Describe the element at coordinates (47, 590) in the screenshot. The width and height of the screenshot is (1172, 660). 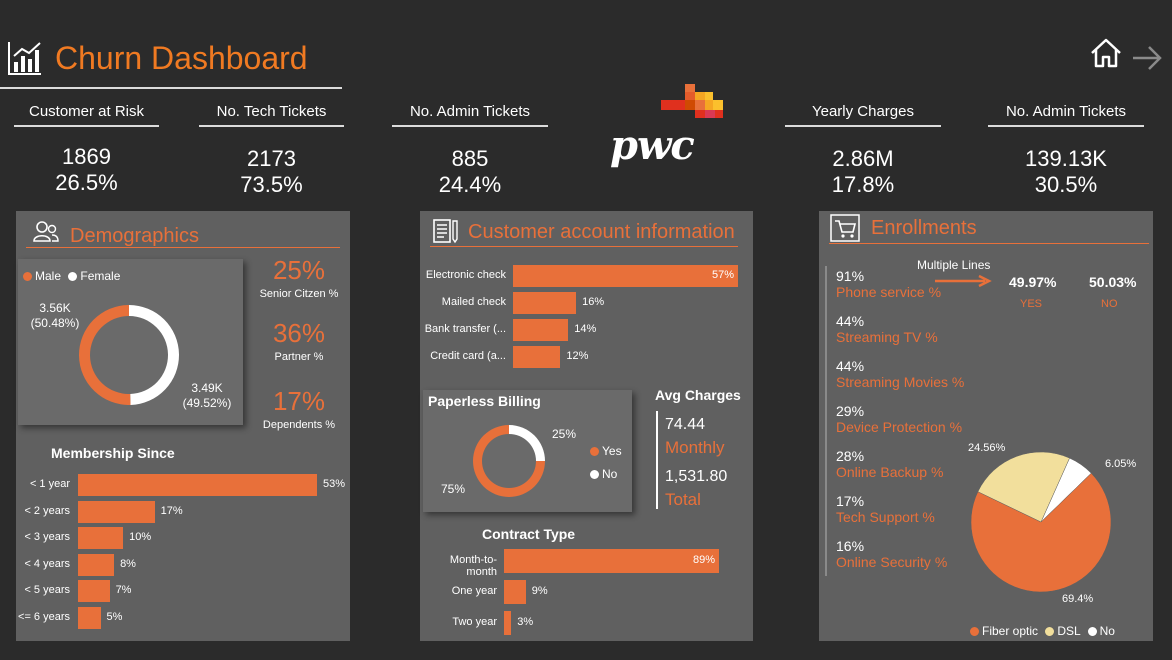
I see `bar-category-label: < 5 years` at that location.